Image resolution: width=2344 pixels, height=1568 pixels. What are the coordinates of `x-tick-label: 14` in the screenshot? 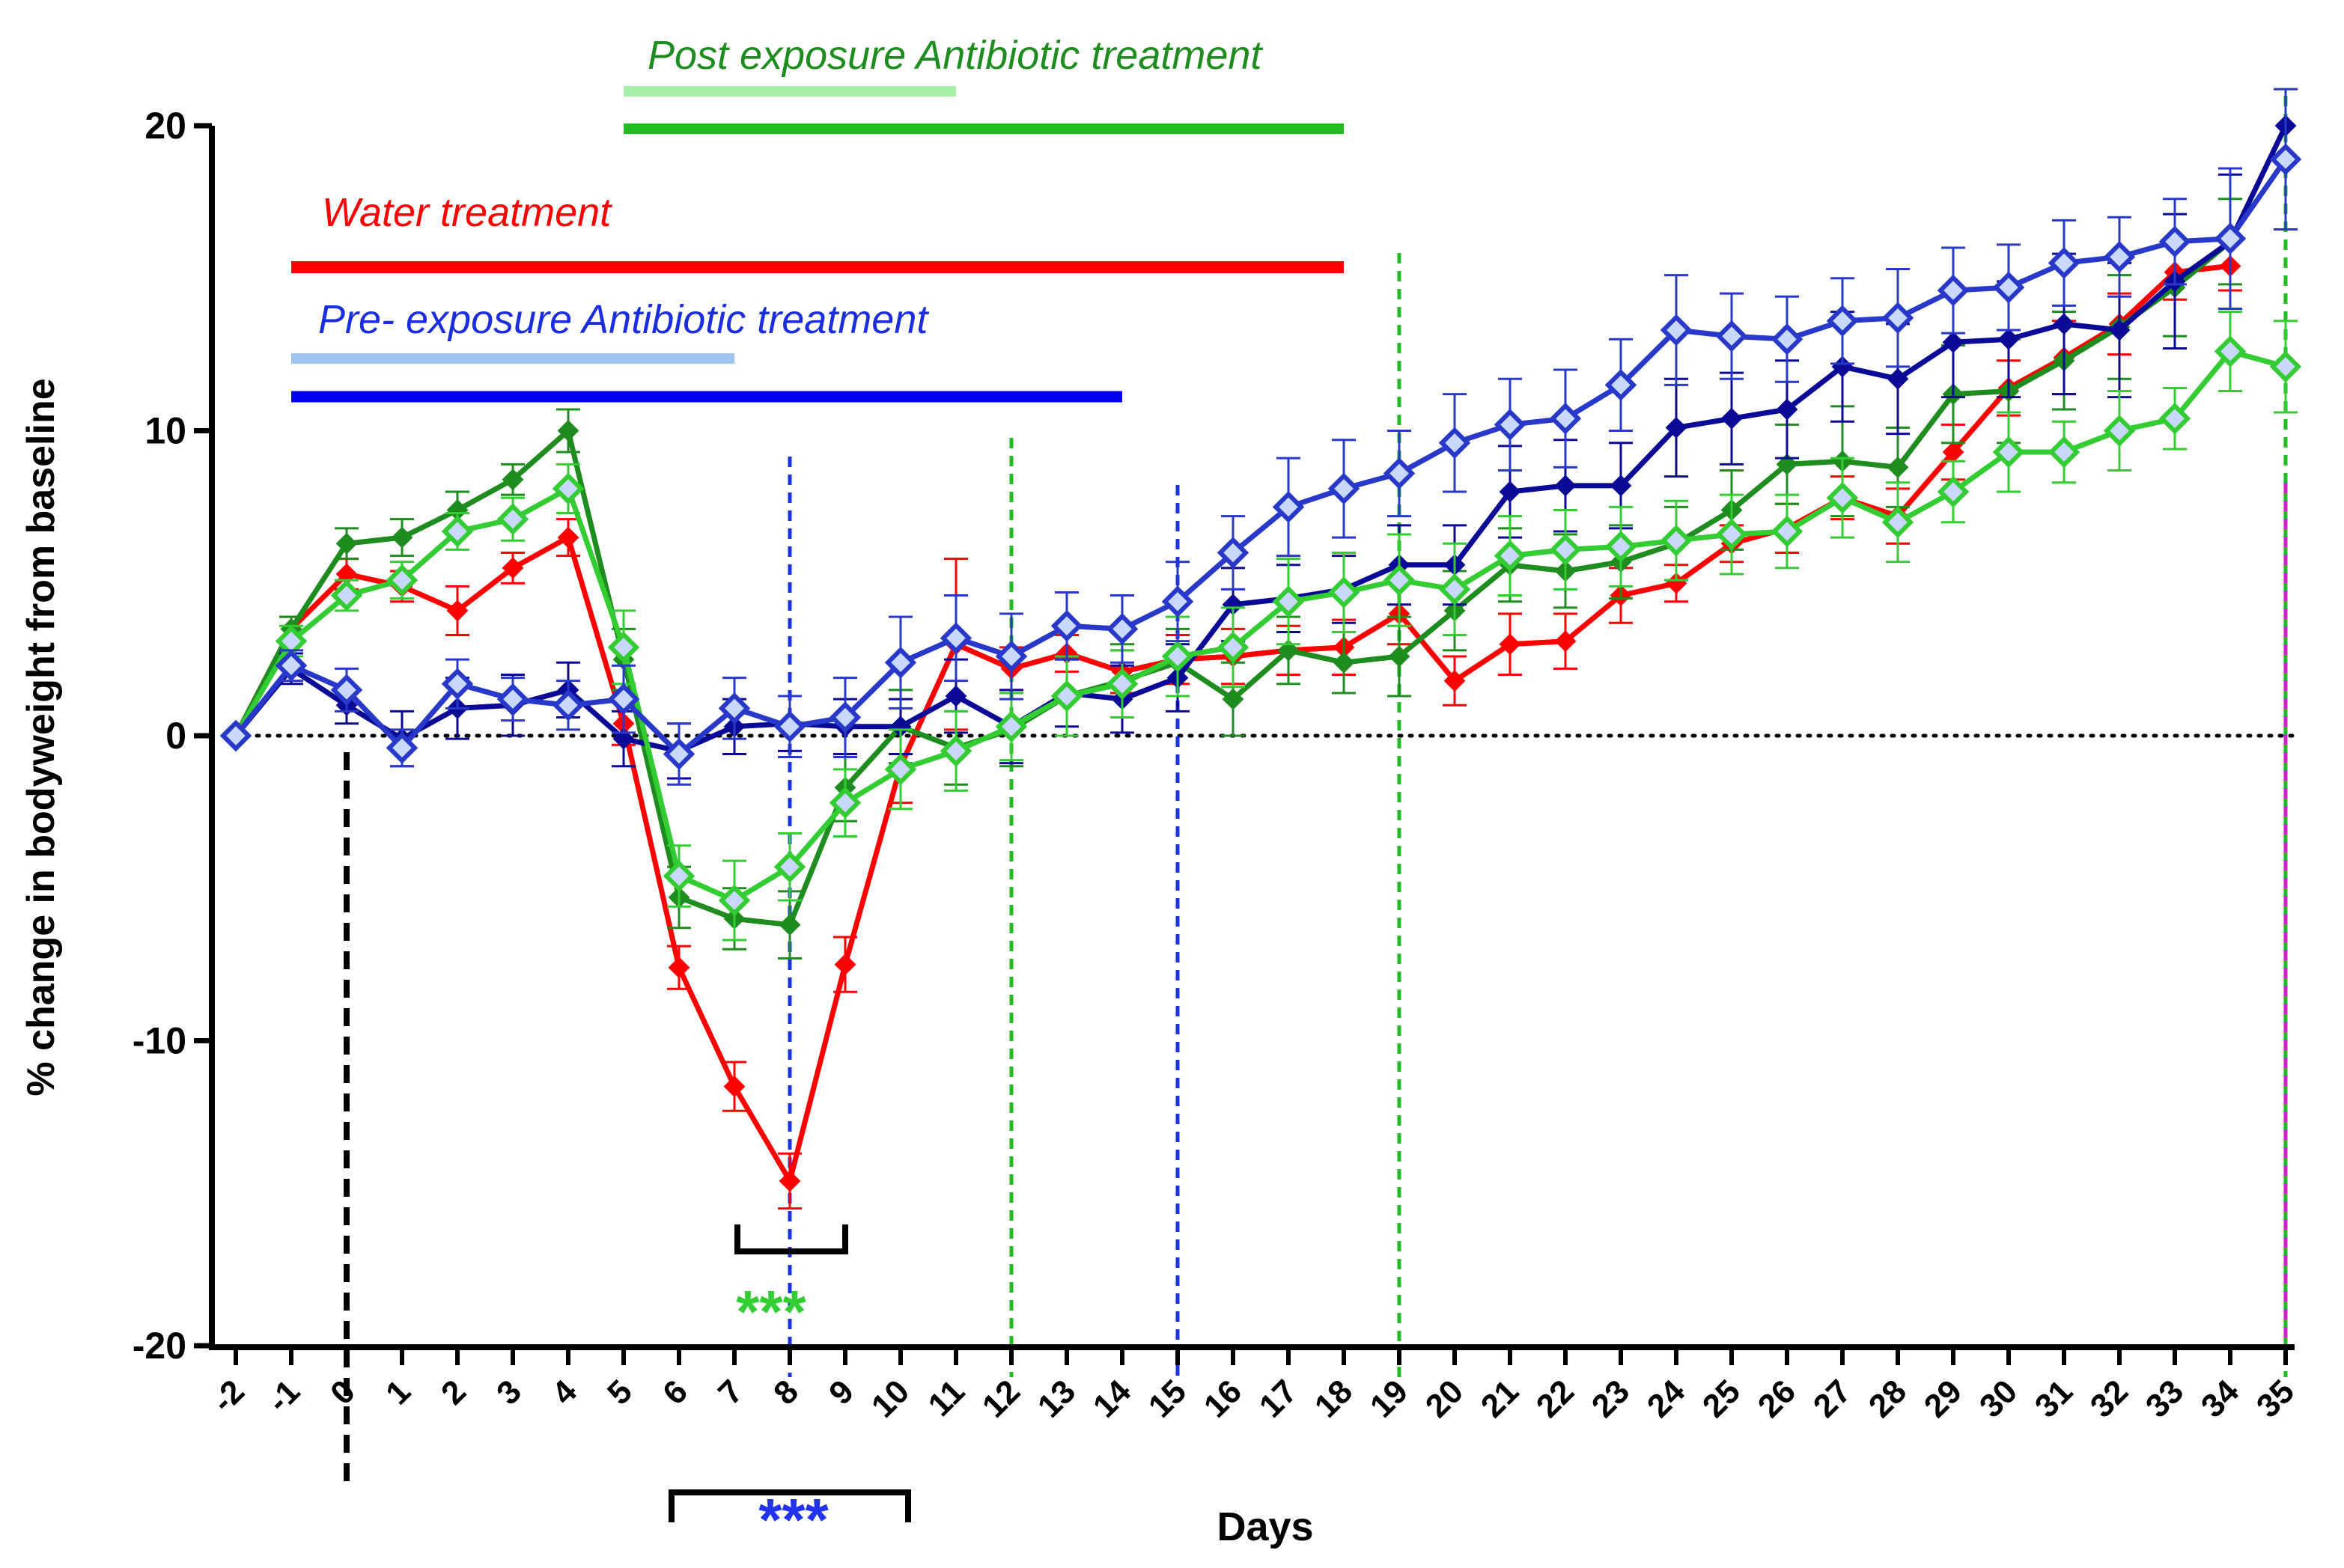 It's located at (1112, 1399).